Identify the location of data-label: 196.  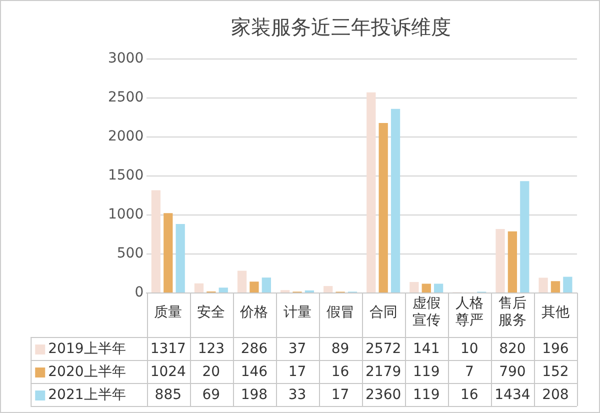
(555, 349).